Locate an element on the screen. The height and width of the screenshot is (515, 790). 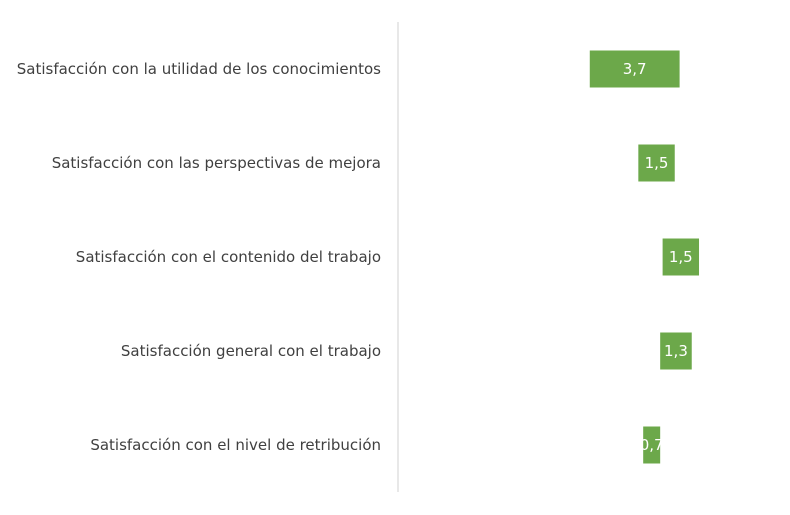
data-label: 0,7 is located at coordinates (652, 445).